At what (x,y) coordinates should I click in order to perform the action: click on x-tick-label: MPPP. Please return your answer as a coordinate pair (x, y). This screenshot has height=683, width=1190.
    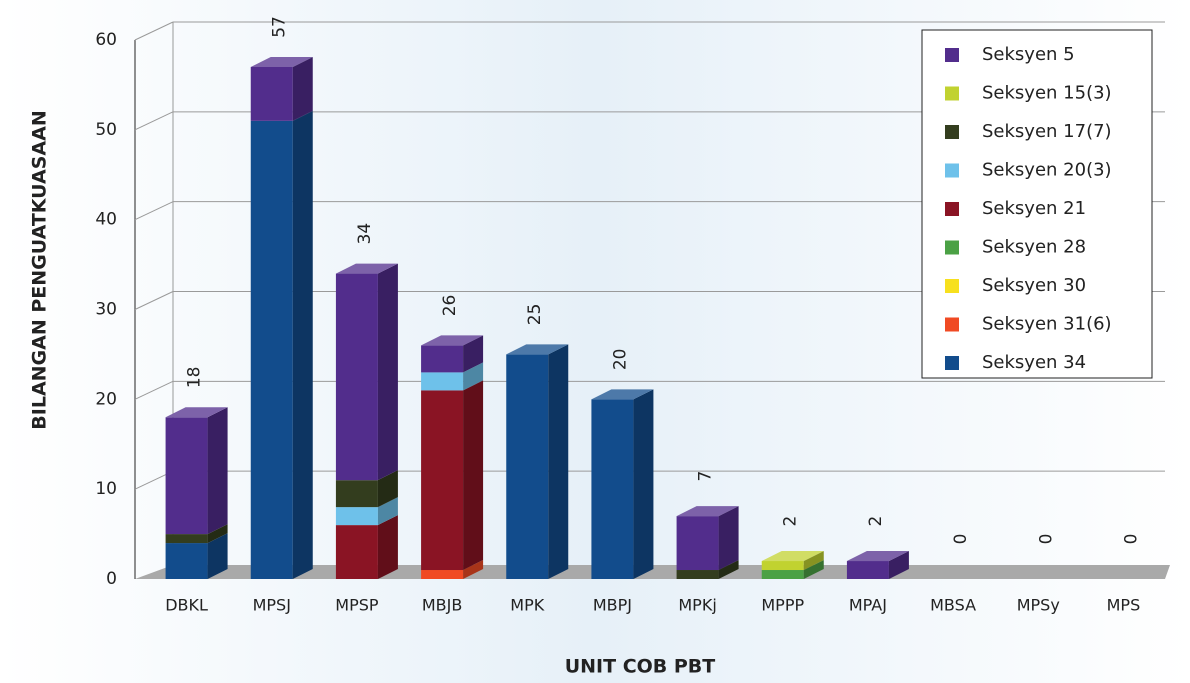
    Looking at the image, I should click on (782, 605).